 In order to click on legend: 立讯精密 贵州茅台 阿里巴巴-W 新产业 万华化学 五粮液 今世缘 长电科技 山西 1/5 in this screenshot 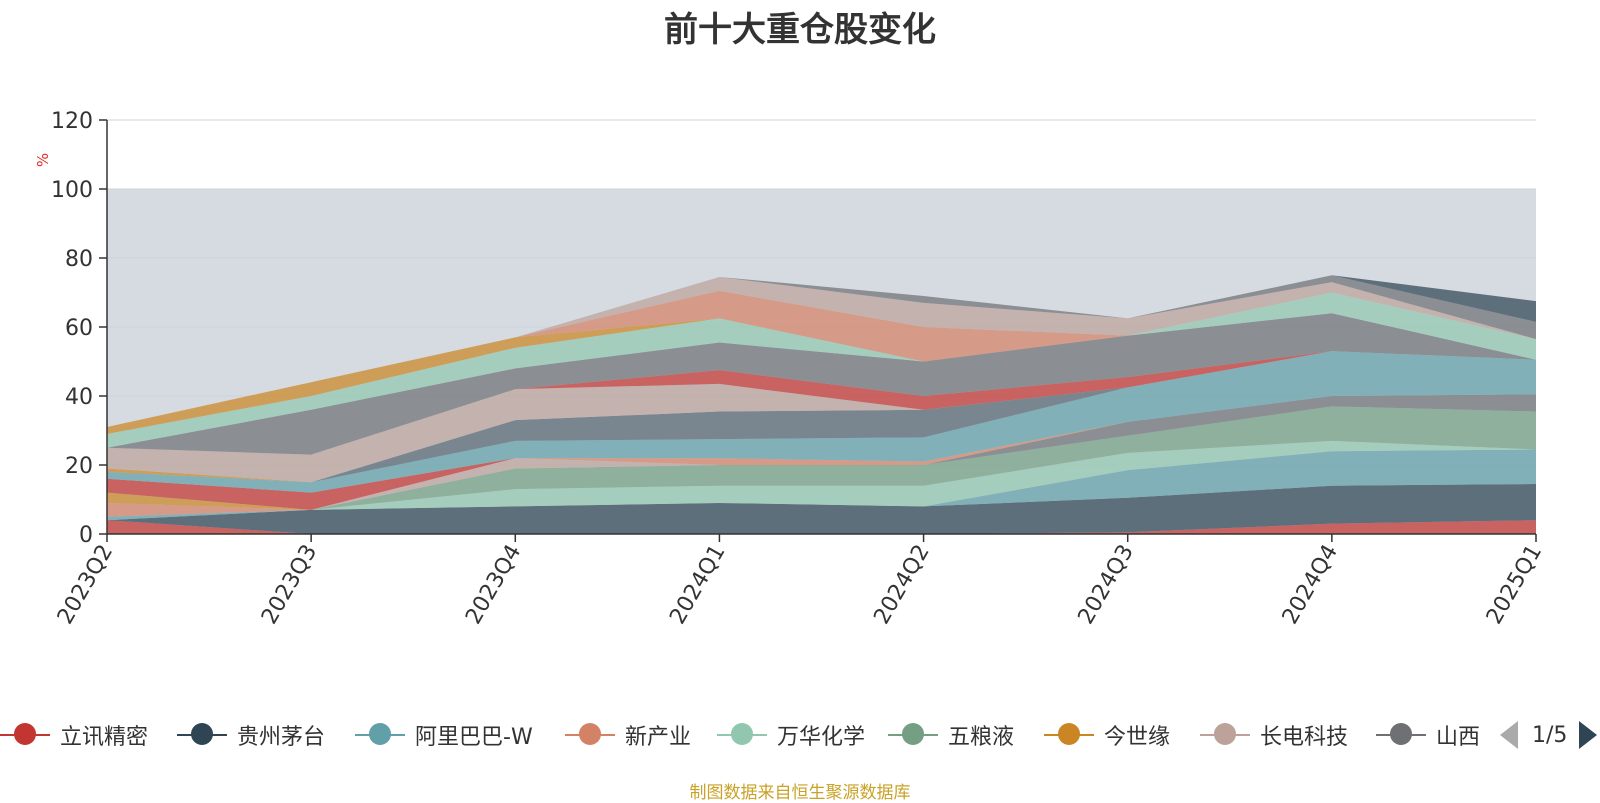, I will do `click(800, 735)`.